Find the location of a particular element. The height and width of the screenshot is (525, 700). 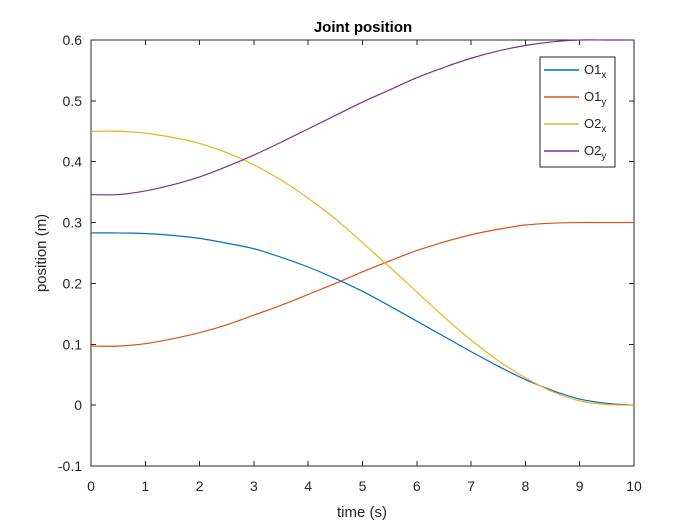

x-tick-label: 8 is located at coordinates (526, 486).